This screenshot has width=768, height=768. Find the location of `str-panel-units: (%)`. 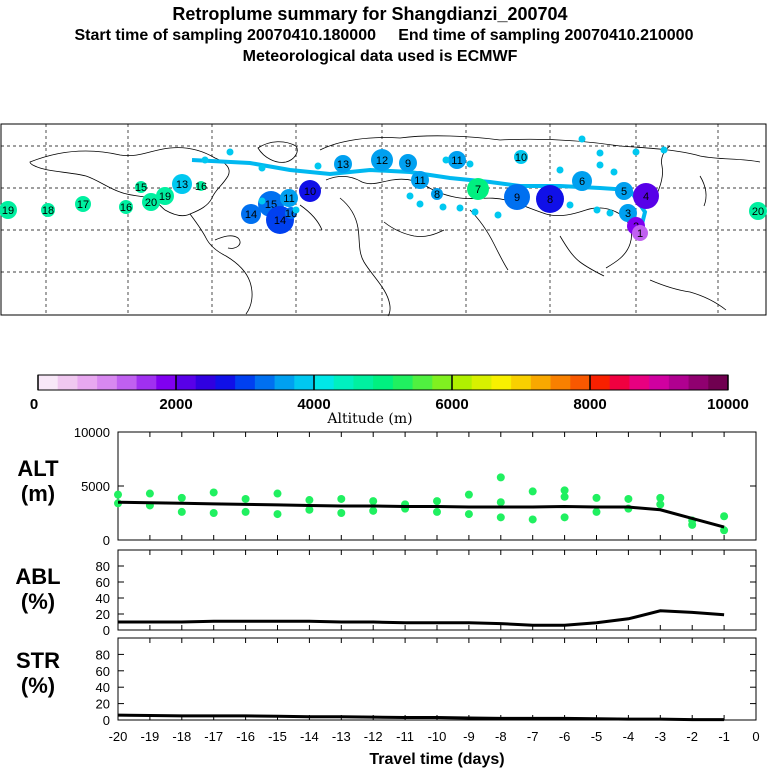

str-panel-units: (%) is located at coordinates (38, 685).